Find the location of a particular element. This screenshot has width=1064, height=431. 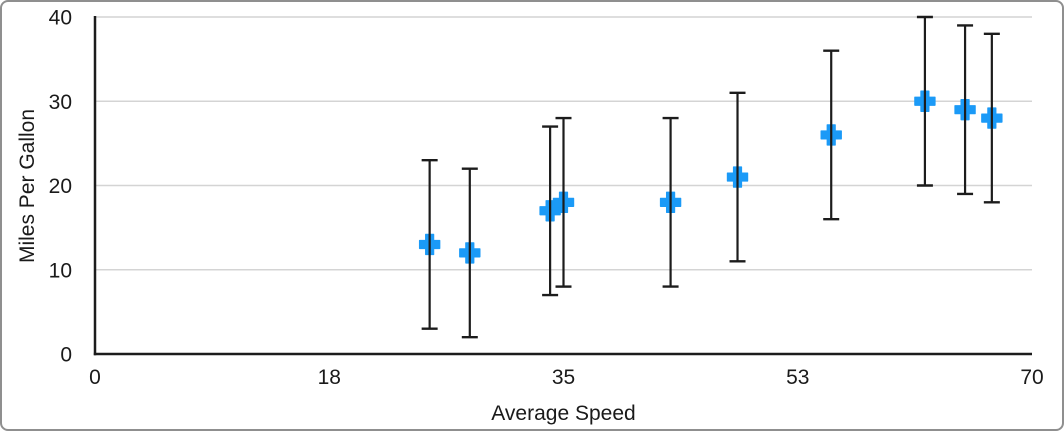

y-tick-label-20: 20 is located at coordinates (60, 186).